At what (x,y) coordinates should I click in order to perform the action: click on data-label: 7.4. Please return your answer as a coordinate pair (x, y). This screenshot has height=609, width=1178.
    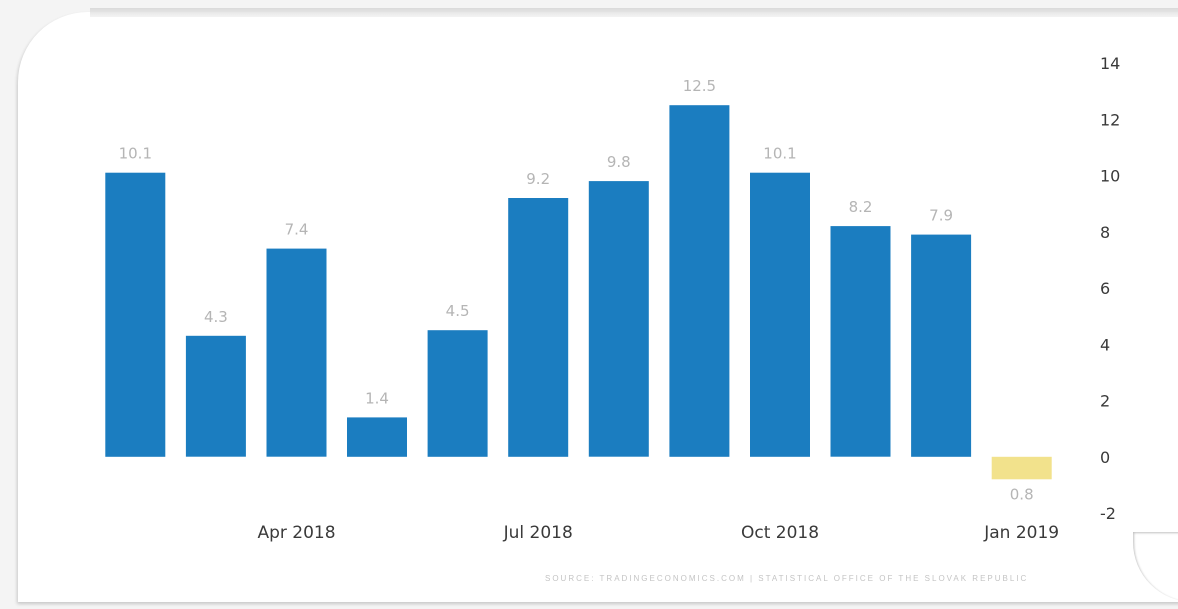
    Looking at the image, I should click on (297, 230).